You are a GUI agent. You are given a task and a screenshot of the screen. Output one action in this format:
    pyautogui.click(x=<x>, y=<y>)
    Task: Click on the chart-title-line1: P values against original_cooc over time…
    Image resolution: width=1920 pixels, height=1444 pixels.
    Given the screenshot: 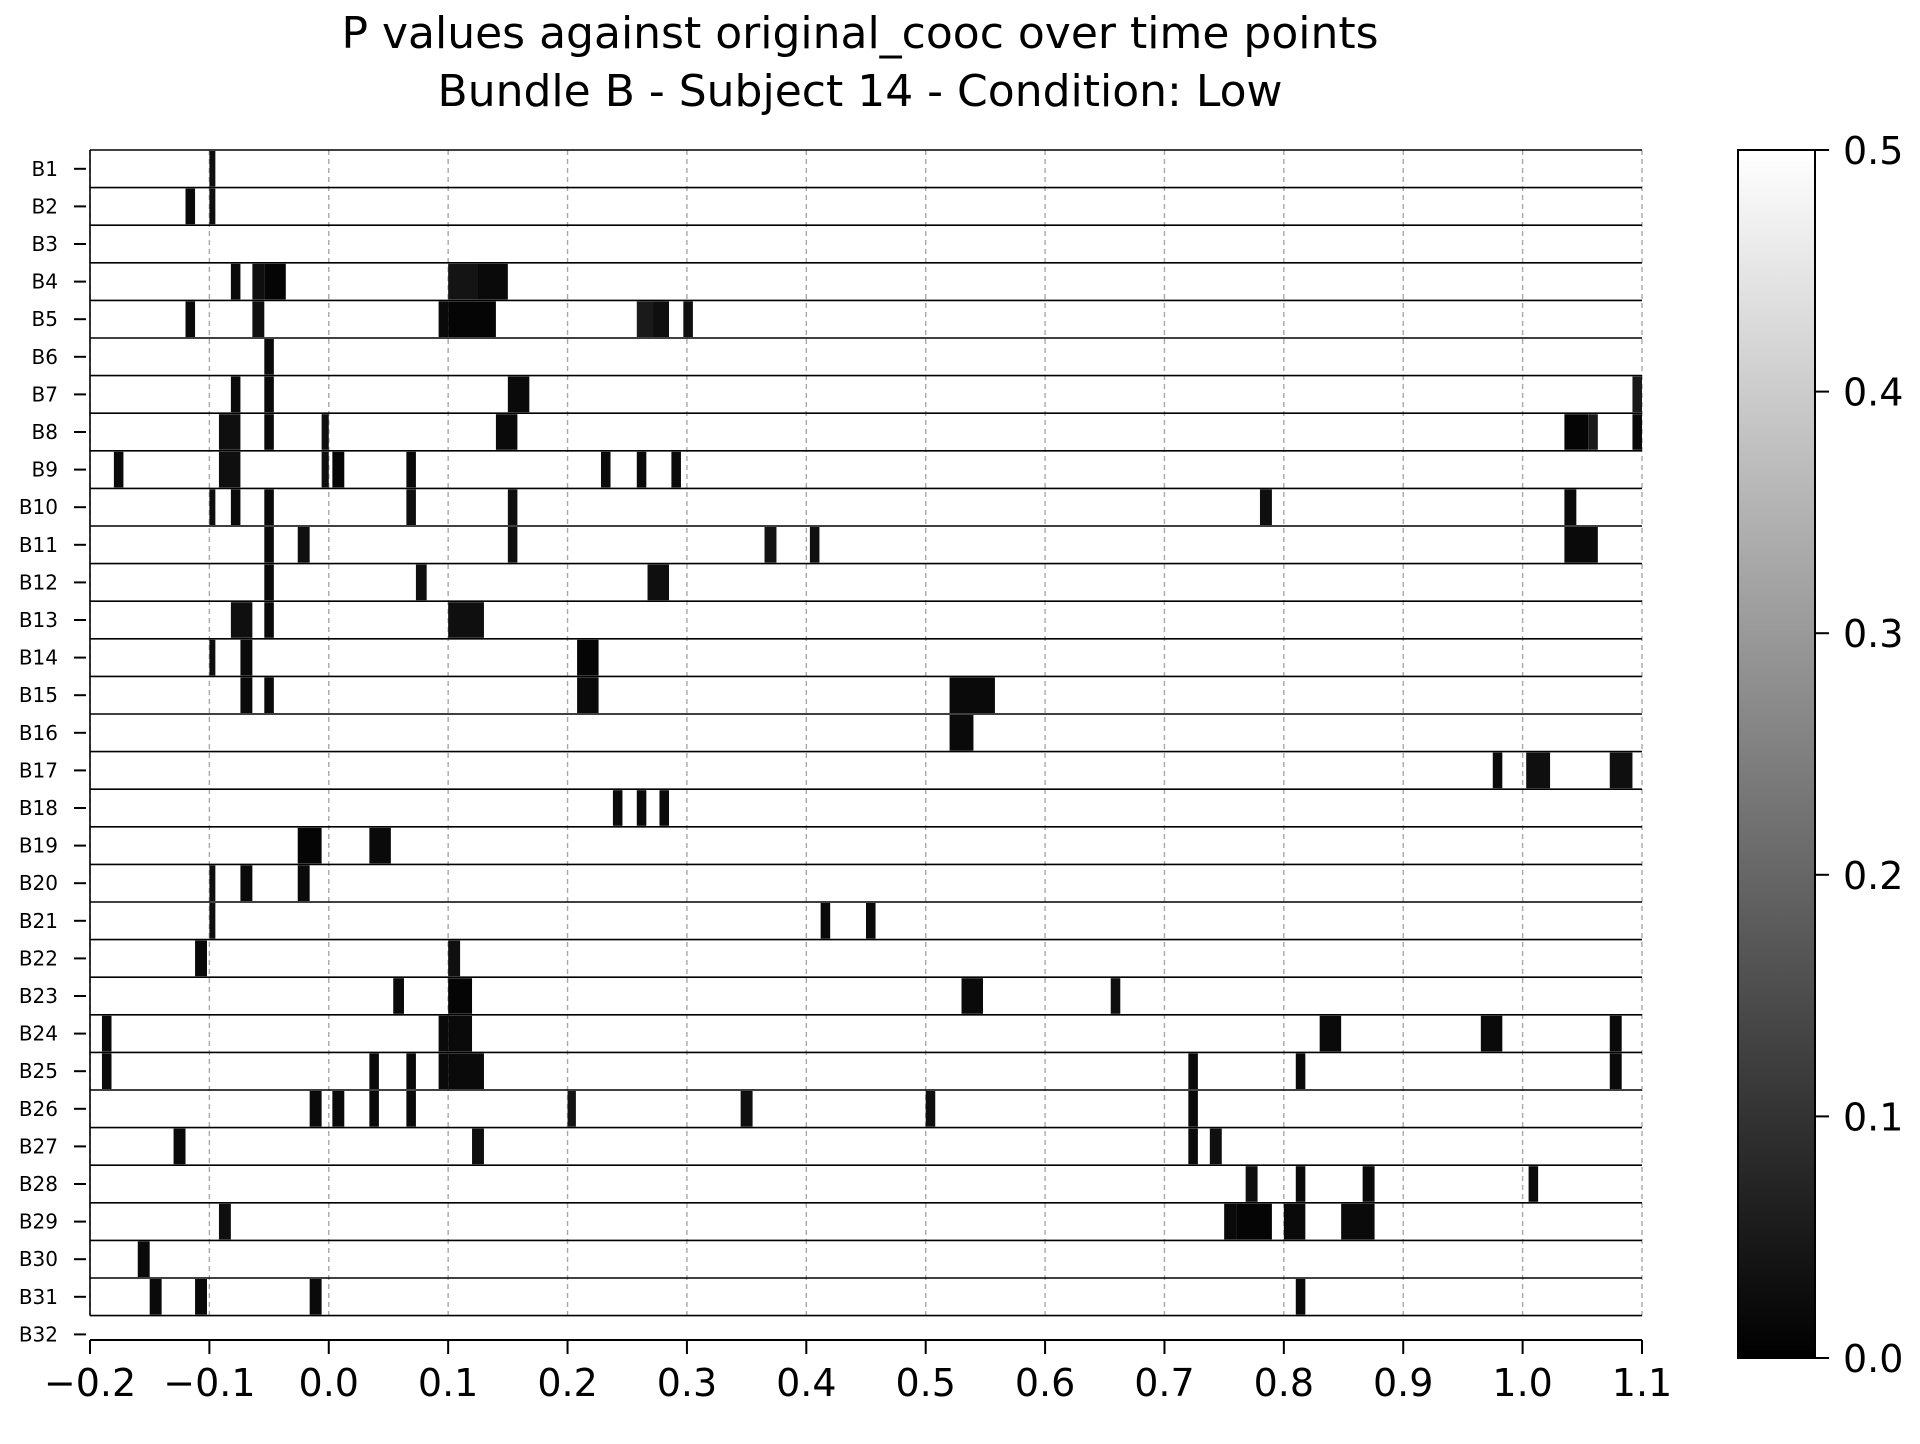 What is the action you would take?
    pyautogui.click(x=859, y=33)
    